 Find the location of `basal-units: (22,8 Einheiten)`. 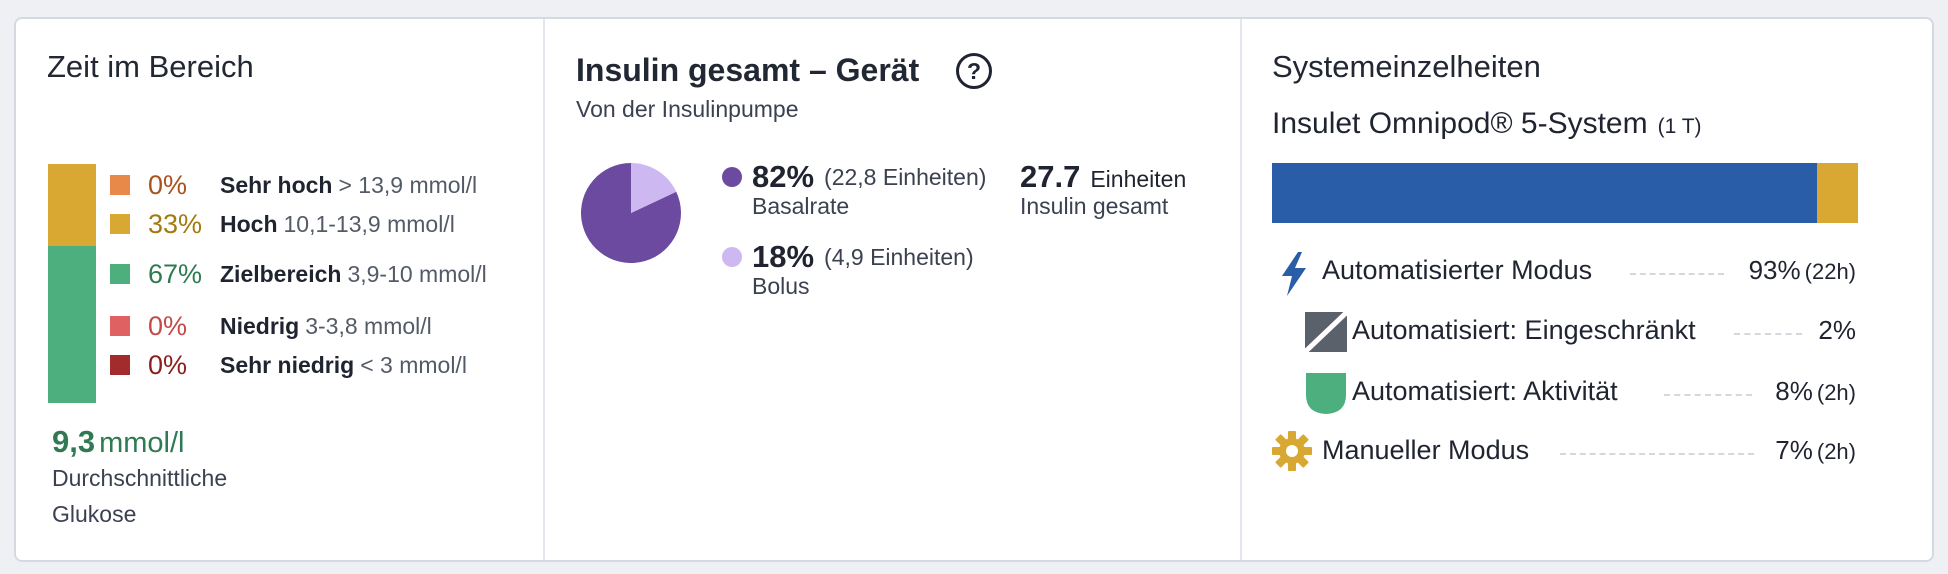

basal-units: (22,8 Einheiten) is located at coordinates (905, 176).